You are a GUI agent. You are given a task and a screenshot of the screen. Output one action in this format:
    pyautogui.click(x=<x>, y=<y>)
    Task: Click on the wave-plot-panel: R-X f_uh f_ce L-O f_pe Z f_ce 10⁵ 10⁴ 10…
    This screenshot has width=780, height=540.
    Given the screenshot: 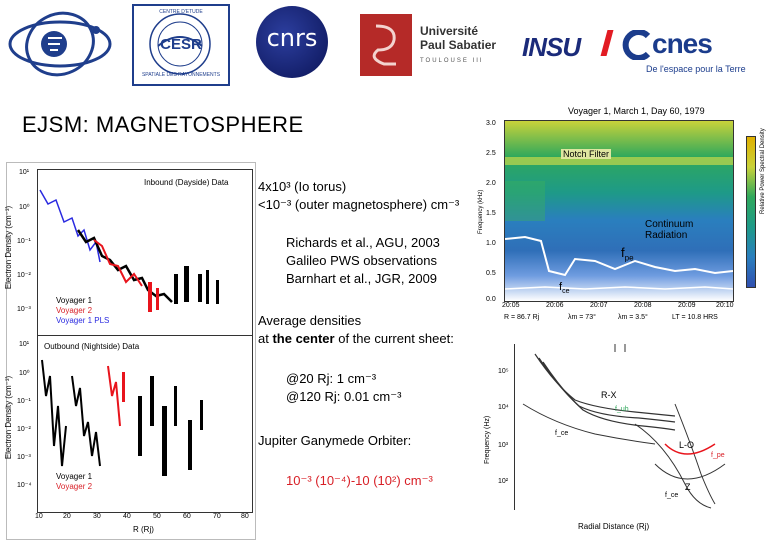 What is the action you would take?
    pyautogui.click(x=631, y=437)
    